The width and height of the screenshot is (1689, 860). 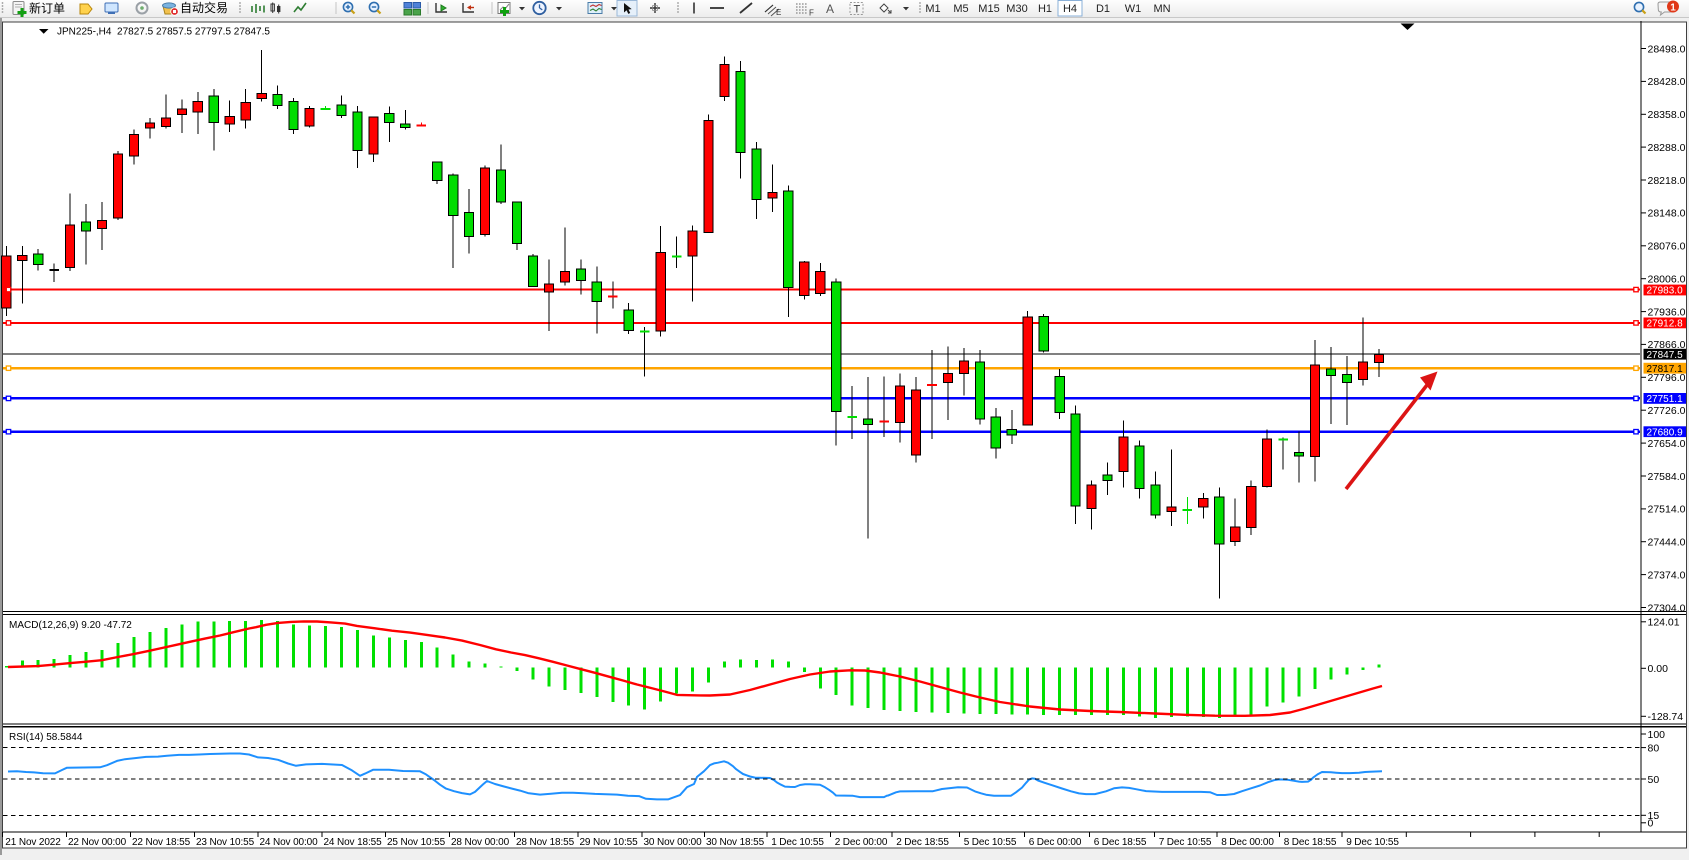 I want to click on svg-text: 28428.0, so click(x=1667, y=82).